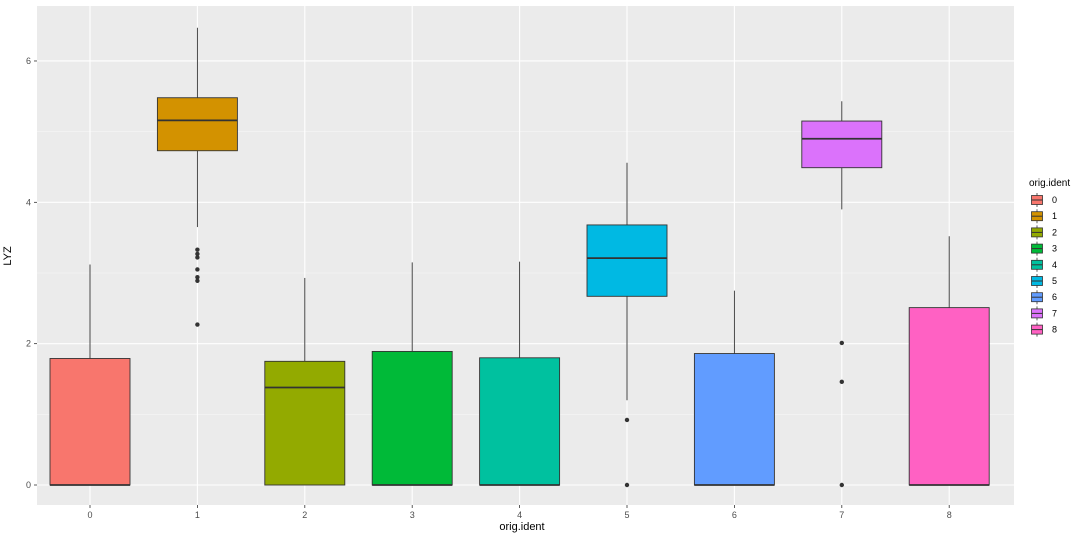 The image size is (1080, 537). Describe the element at coordinates (626, 515) in the screenshot. I see `x-tick-label: 5` at that location.